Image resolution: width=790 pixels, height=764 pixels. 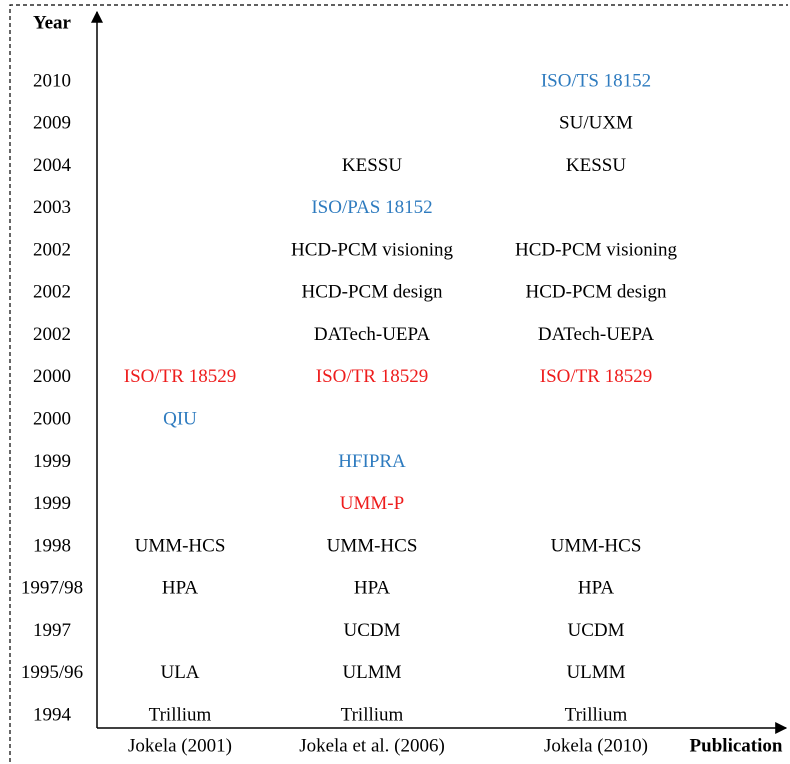 I want to click on x-axis-label: Publication, so click(x=736, y=745).